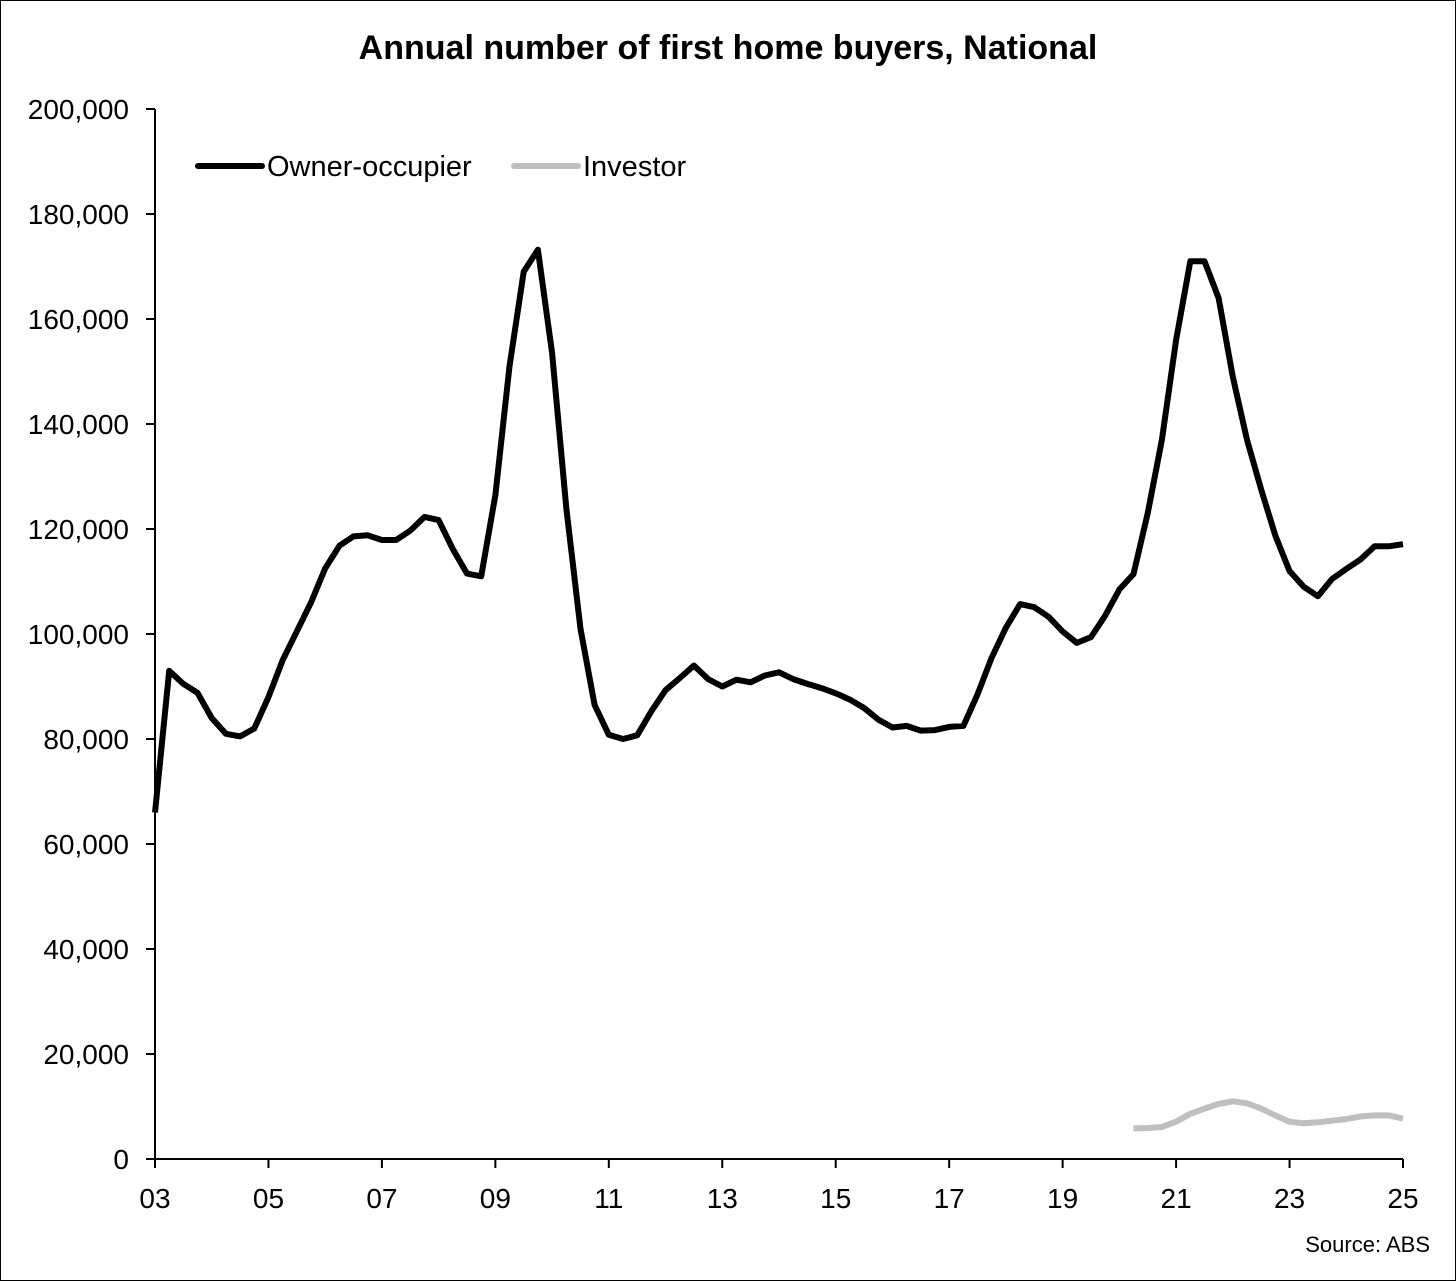  Describe the element at coordinates (154, 1198) in the screenshot. I see `x-tick-label: 03` at that location.